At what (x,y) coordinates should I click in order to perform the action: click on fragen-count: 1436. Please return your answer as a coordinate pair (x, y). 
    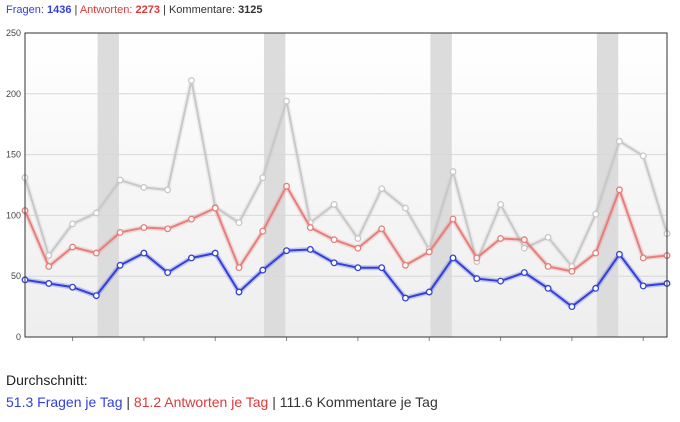
    Looking at the image, I should click on (59, 10).